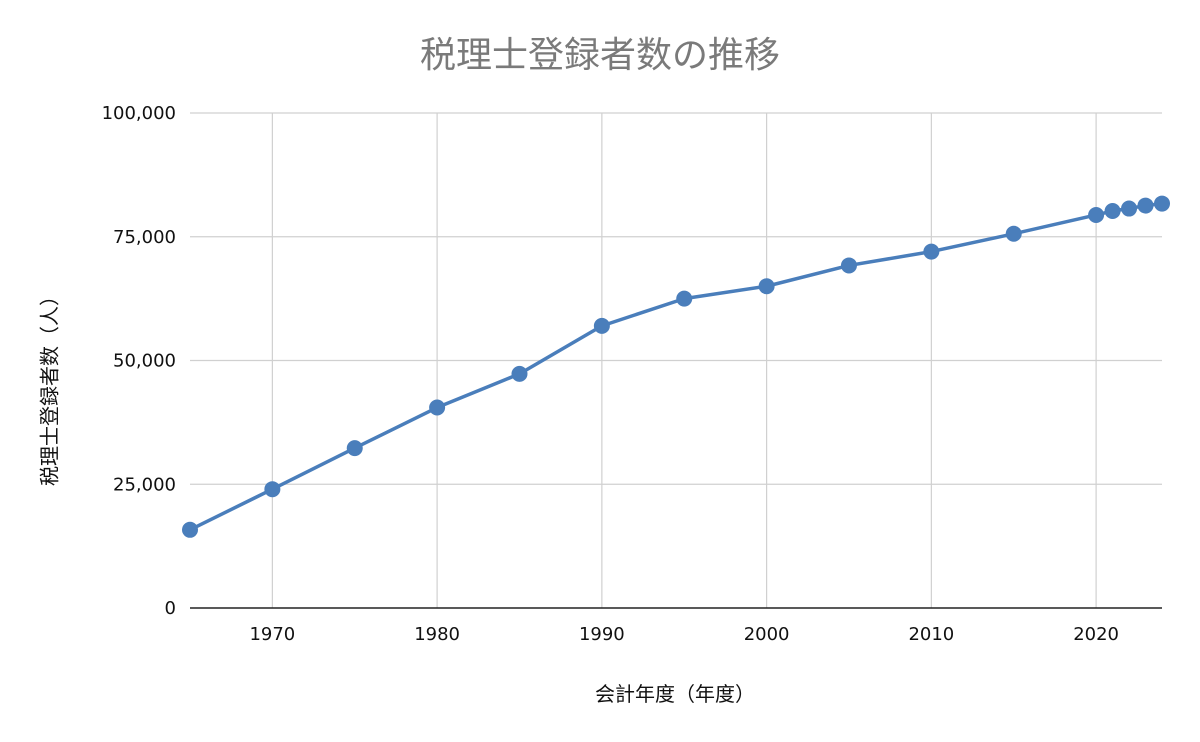 This screenshot has width=1200, height=742. I want to click on y-tick-label: 100,000, so click(139, 113).